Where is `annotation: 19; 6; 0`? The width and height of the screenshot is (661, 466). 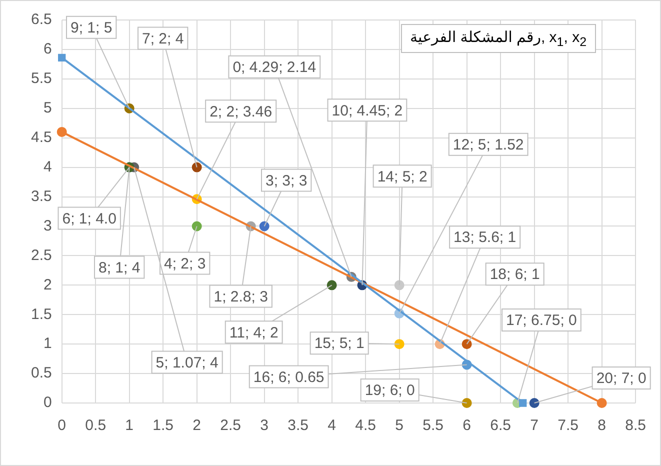 annotation: 19; 6; 0 is located at coordinates (389, 391).